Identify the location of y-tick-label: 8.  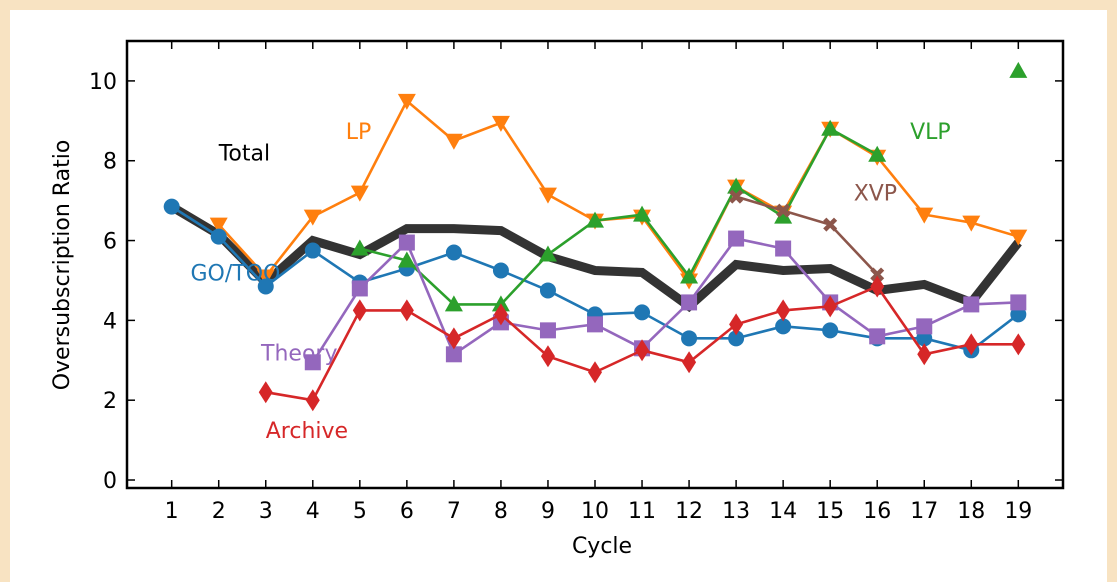
(110, 162).